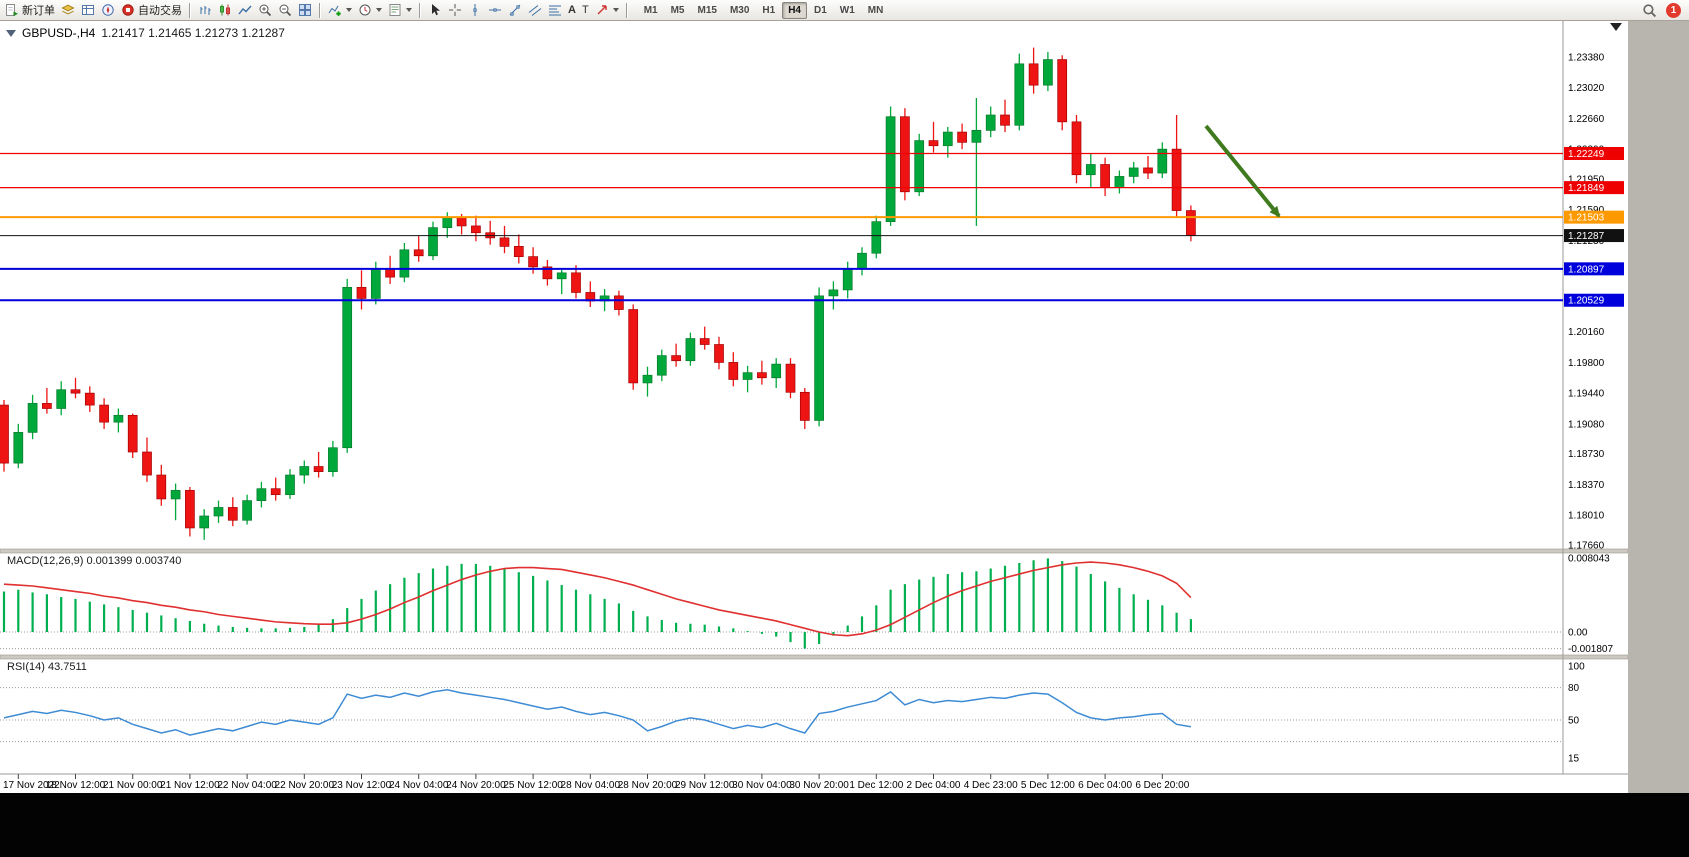 The width and height of the screenshot is (1689, 857). Describe the element at coordinates (677, 10) in the screenshot. I see `timeframe-button-m5: M5` at that location.